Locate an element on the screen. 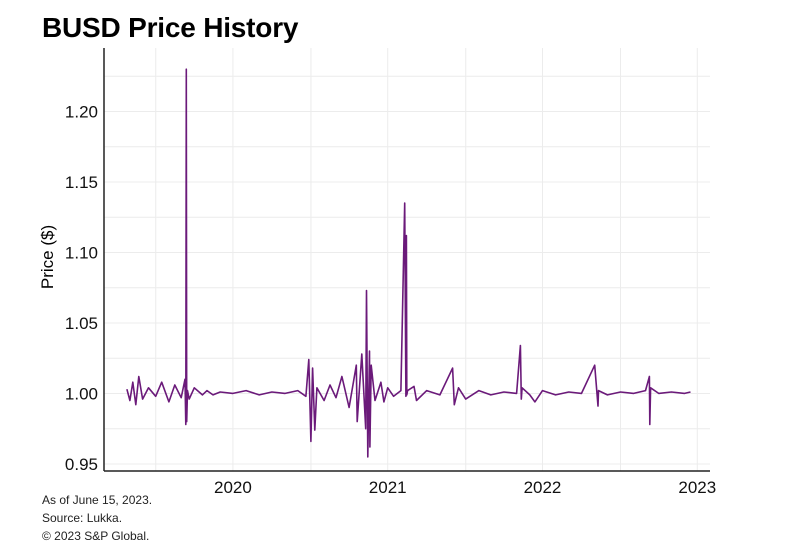 The image size is (791, 557). y-tick-label: 1.05 is located at coordinates (81, 323).